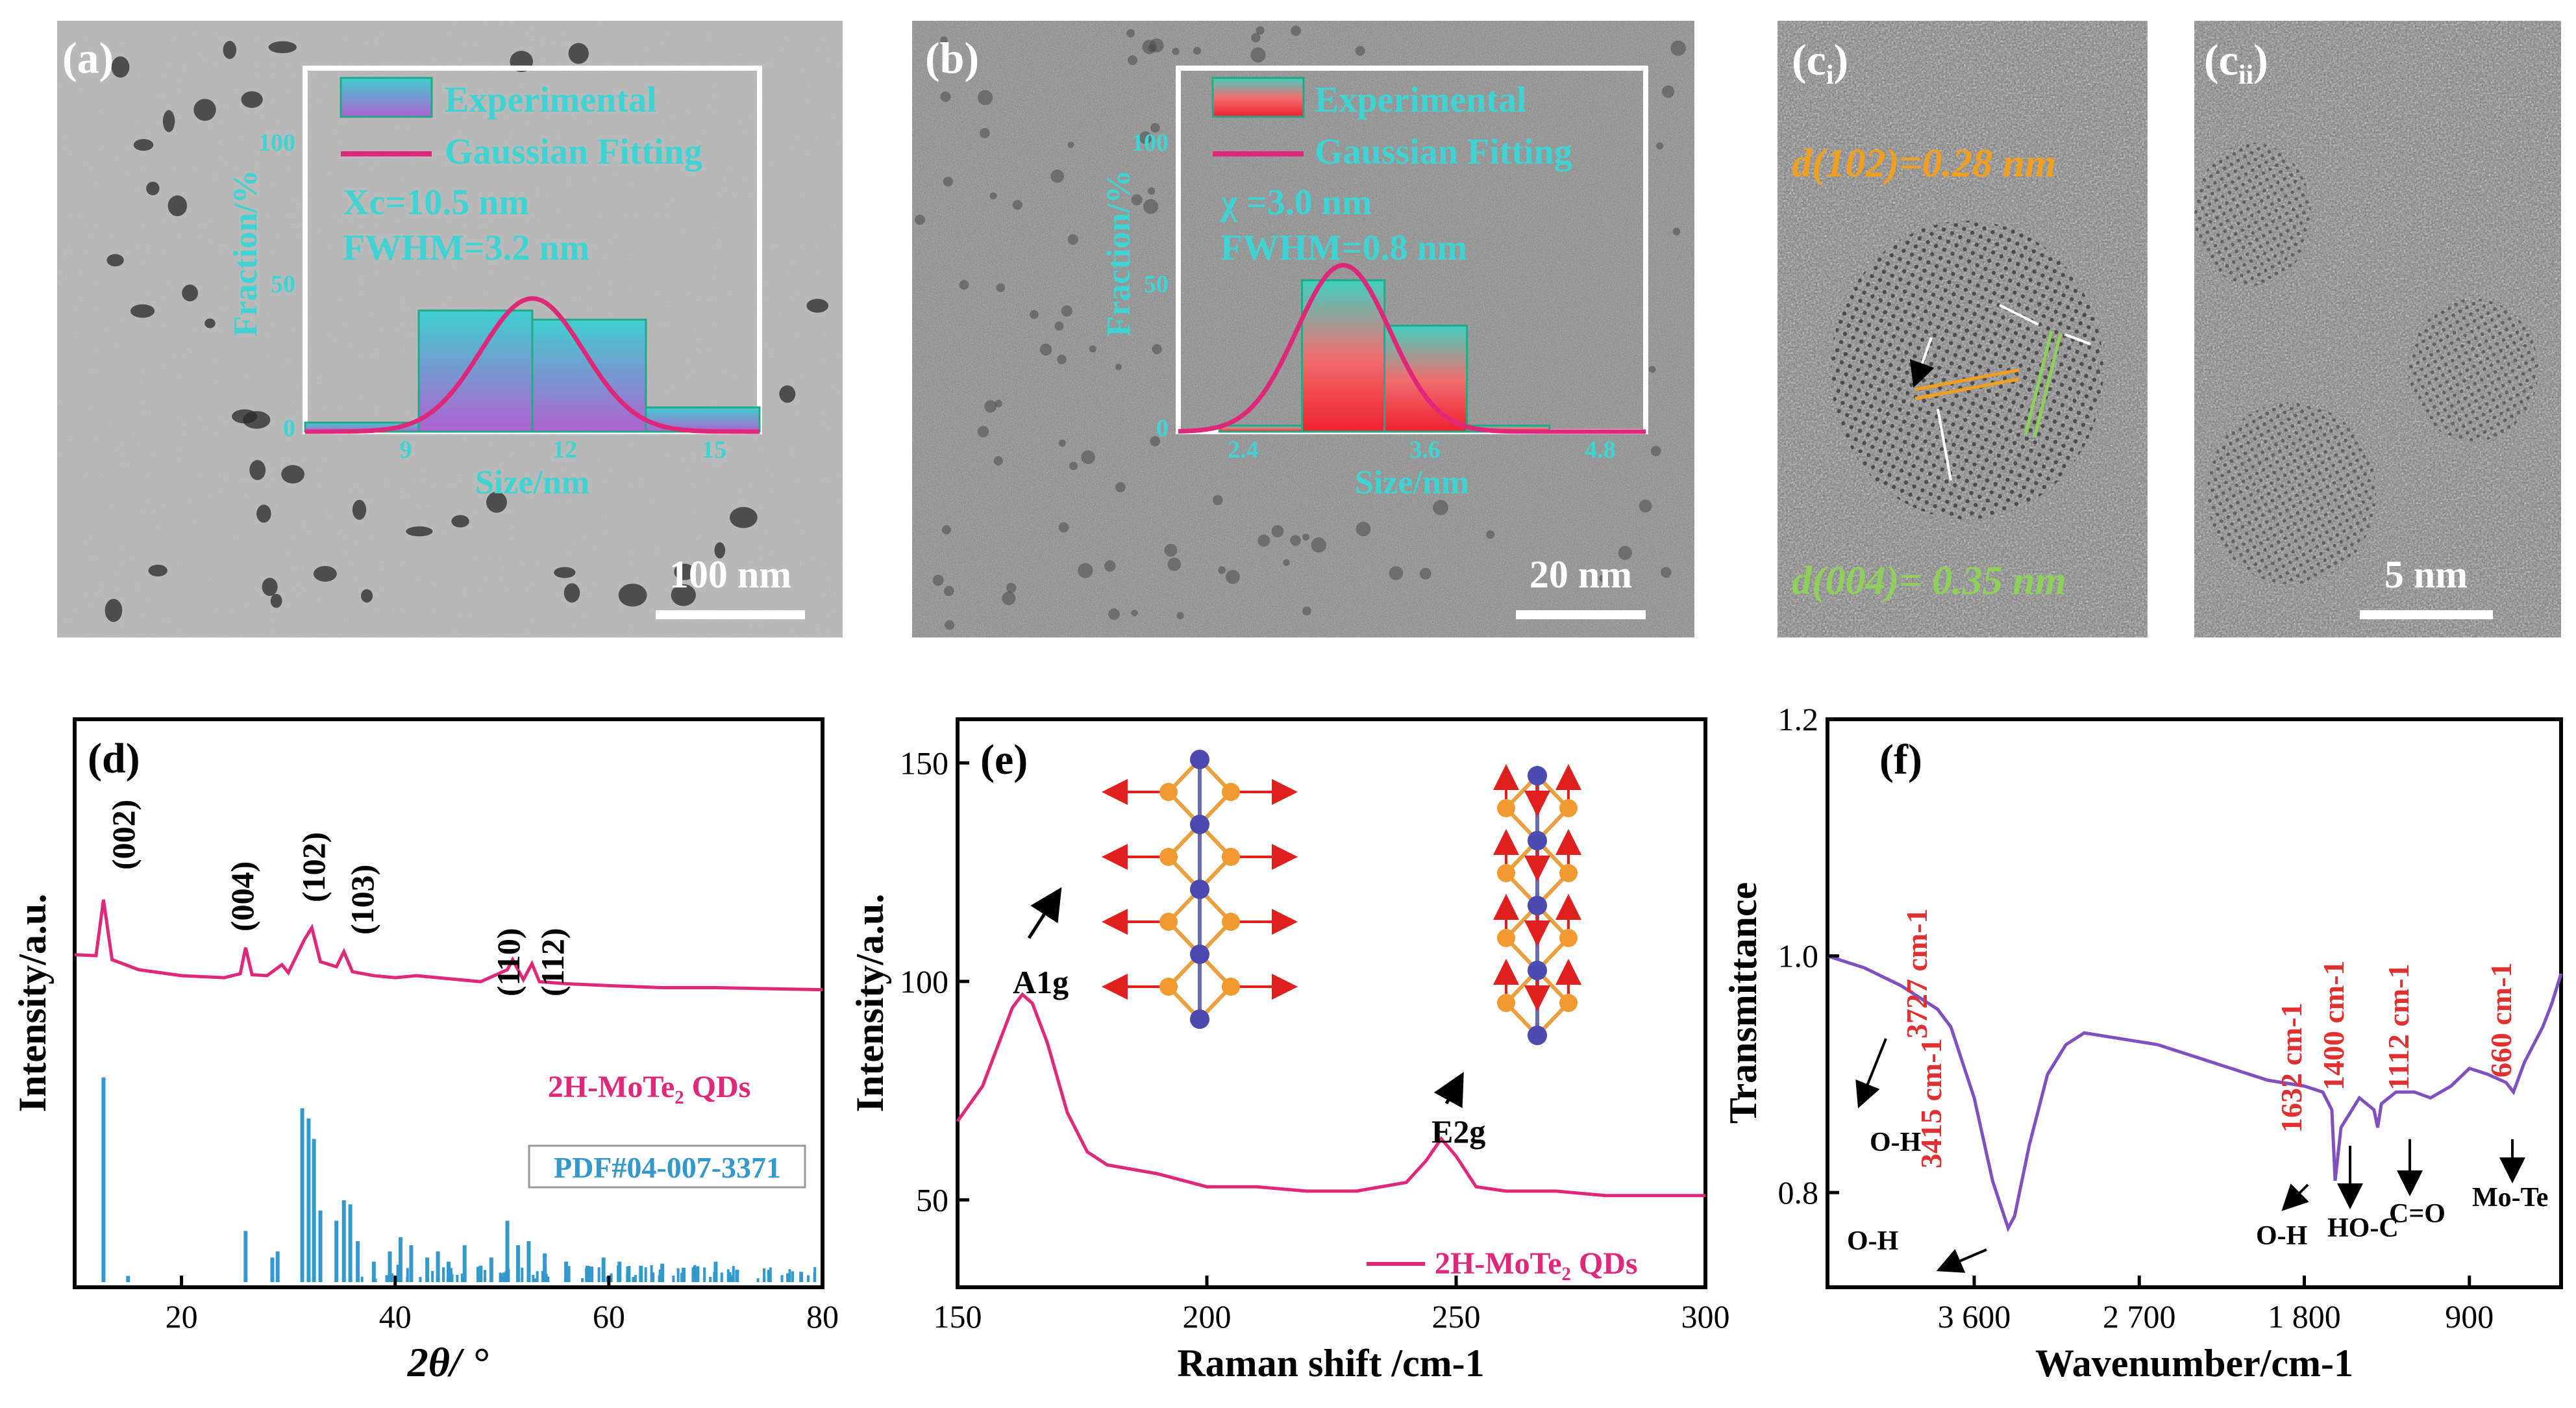 The height and width of the screenshot is (1408, 2576). Describe the element at coordinates (1967, 370) in the screenshot. I see `crystal-lattice` at that location.